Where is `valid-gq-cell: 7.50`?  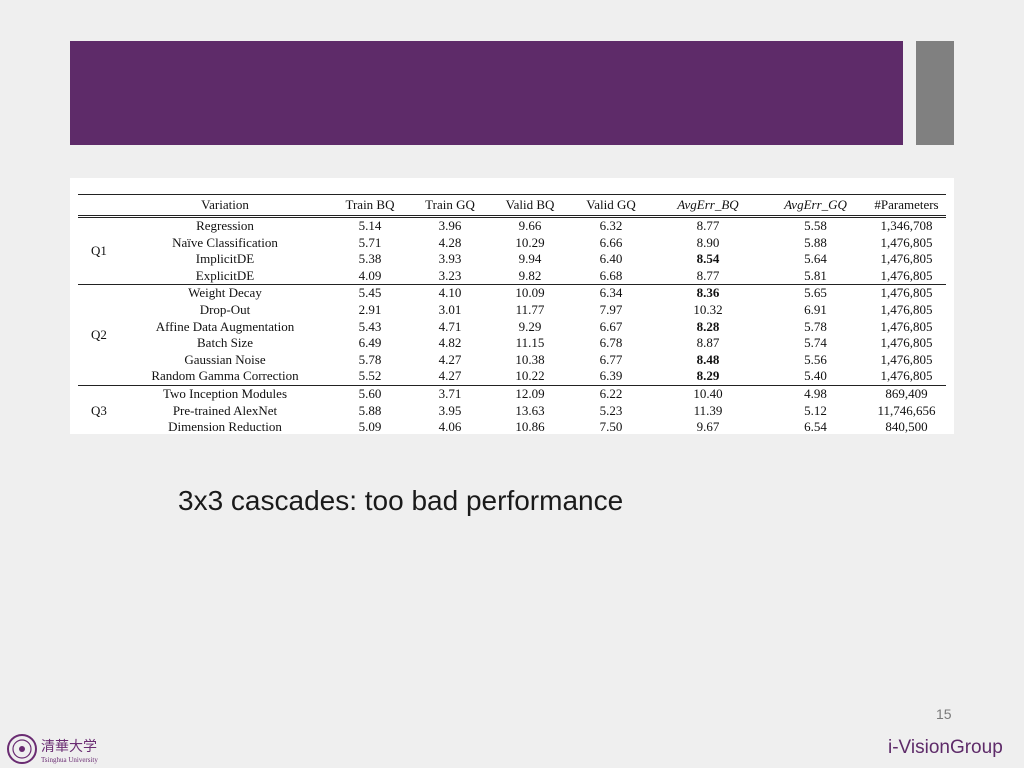
valid-gq-cell: 7.50 is located at coordinates (611, 427).